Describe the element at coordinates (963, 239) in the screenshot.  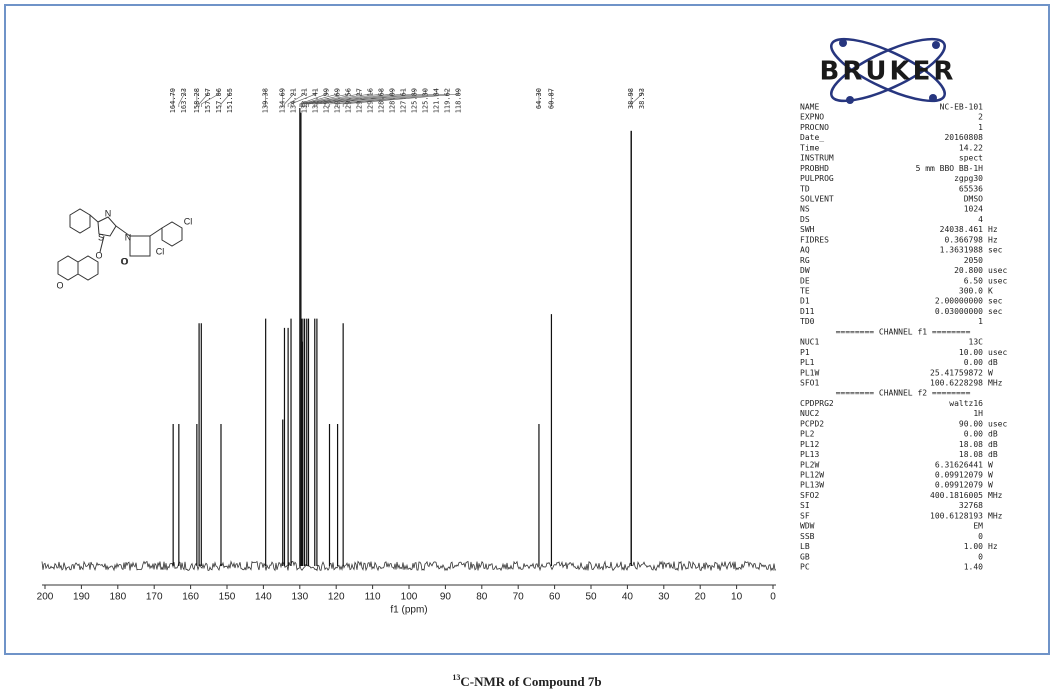
I see `parameter-value: 0.366798` at that location.